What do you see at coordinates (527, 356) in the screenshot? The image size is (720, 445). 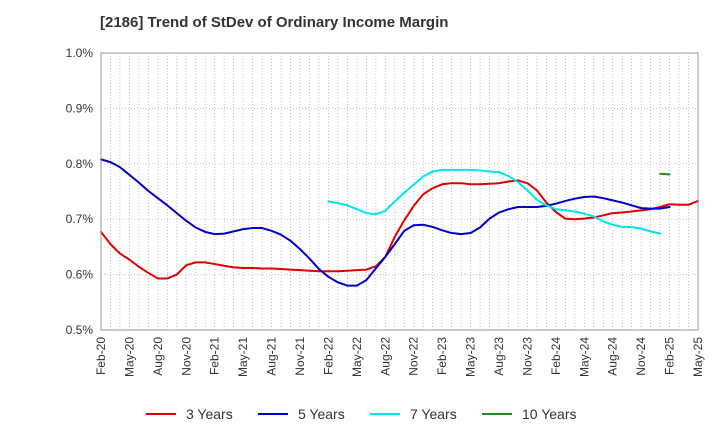 I see `x-tick-label: Nov-23` at bounding box center [527, 356].